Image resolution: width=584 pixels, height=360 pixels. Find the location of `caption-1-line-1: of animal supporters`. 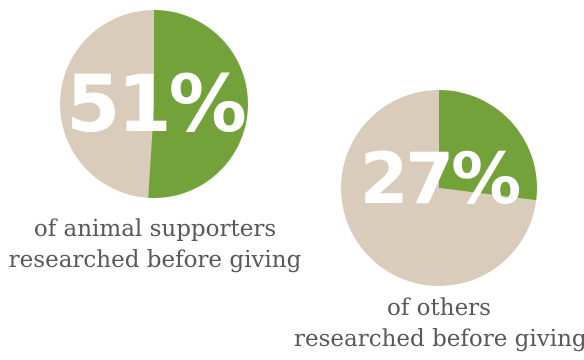

caption-1-line-1: of animal supporters is located at coordinates (155, 229).